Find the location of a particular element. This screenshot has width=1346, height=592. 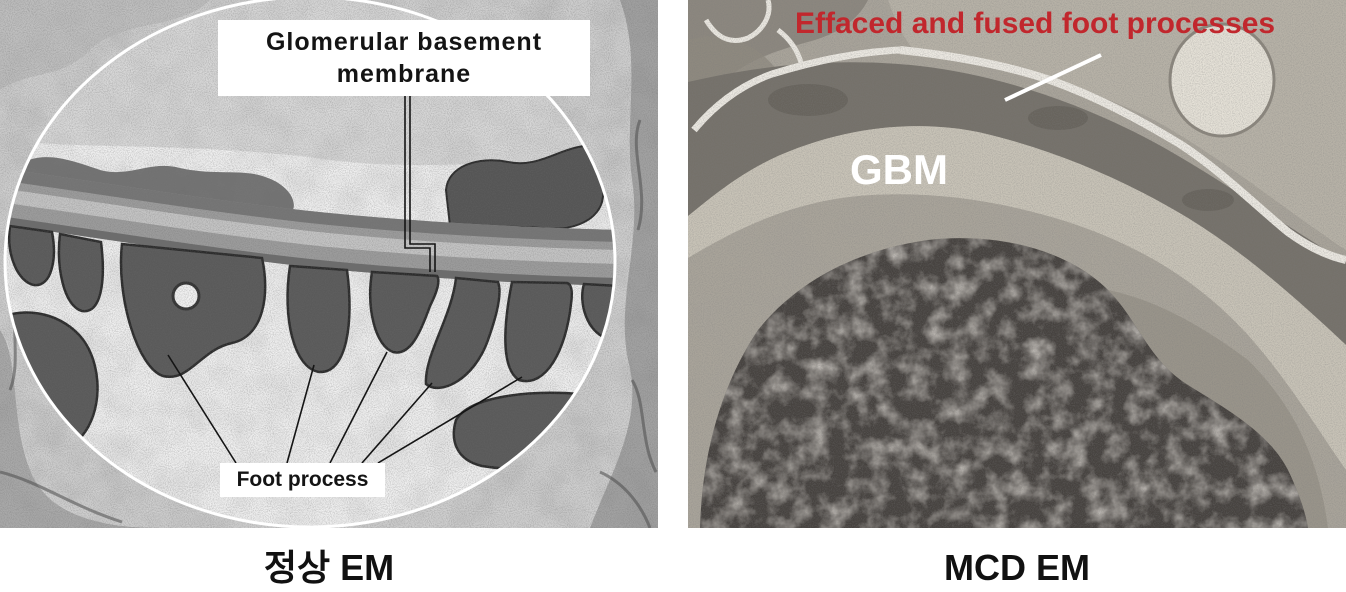

gbm-label-box: Glomerular basement membrane is located at coordinates (404, 58).